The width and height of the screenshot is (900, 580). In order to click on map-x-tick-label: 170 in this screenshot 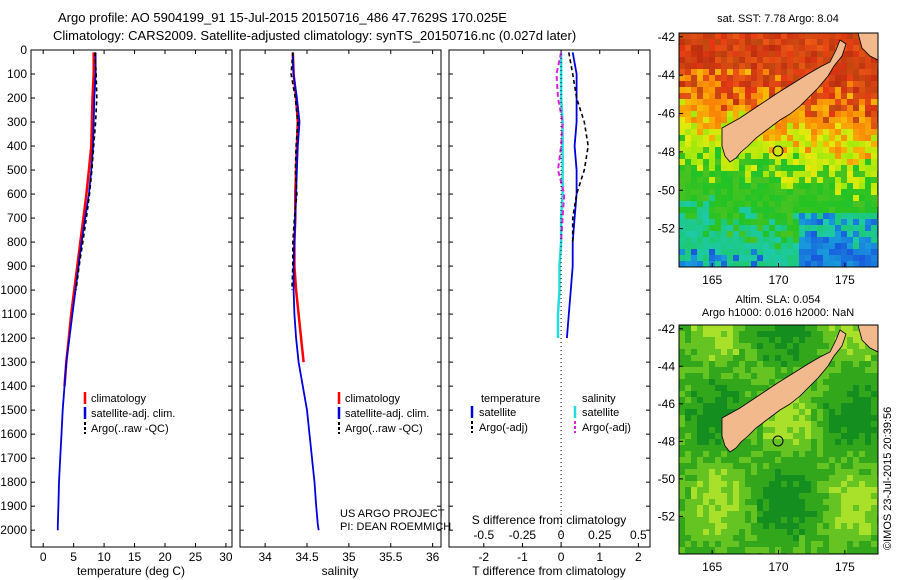, I will do `click(778, 280)`.